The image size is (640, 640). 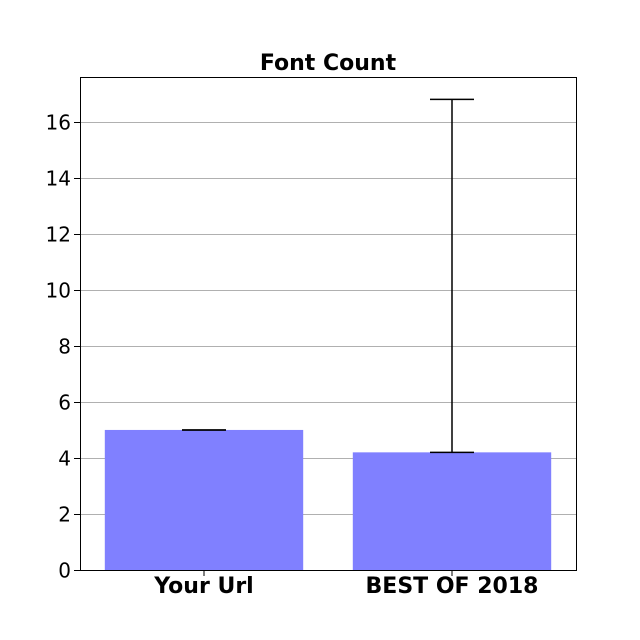 I want to click on y-tick-label: 10, so click(x=58, y=291).